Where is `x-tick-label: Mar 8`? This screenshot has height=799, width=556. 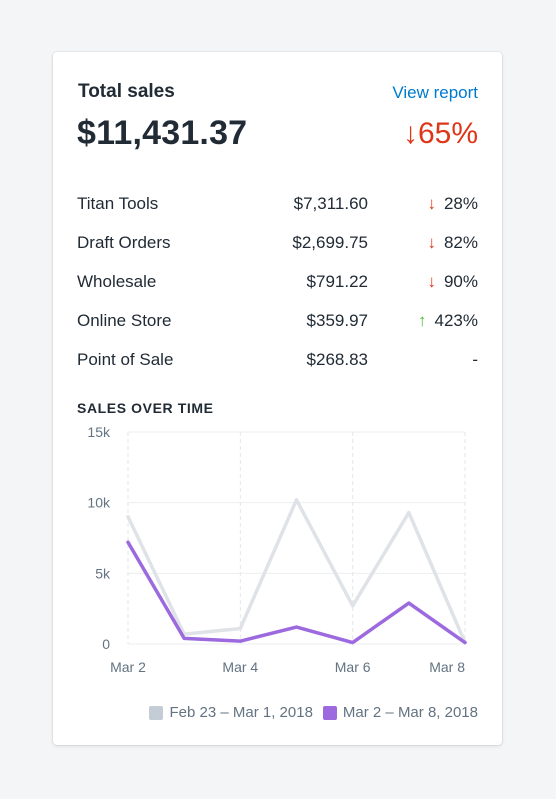 x-tick-label: Mar 8 is located at coordinates (447, 667).